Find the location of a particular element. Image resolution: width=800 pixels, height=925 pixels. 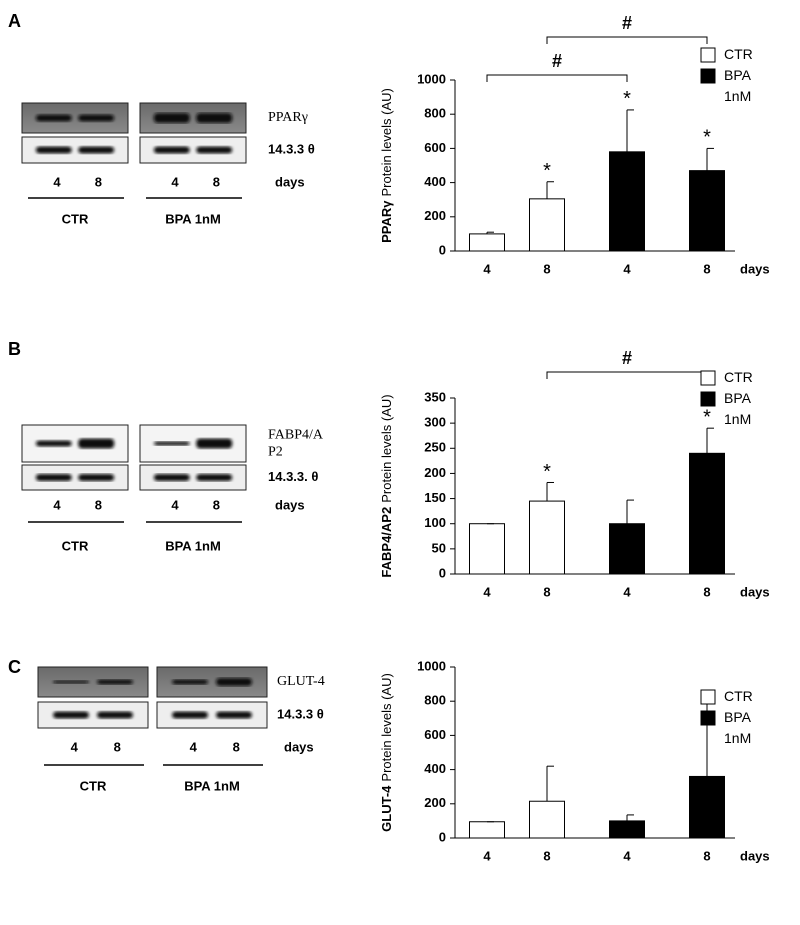

y-axis-label: GLUT-4 Protein levels (AU) is located at coordinates (386, 752).